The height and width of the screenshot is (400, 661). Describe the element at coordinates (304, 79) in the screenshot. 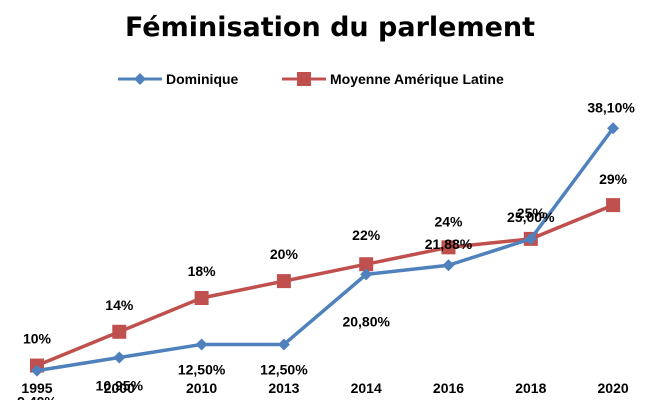

I see `legend-marker-moyenne` at that location.